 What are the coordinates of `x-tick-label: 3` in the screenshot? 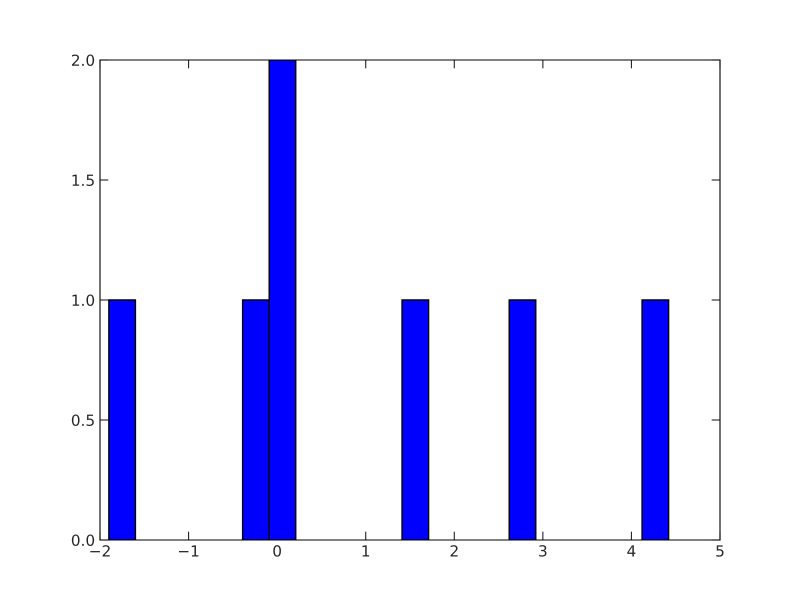 It's located at (542, 551).